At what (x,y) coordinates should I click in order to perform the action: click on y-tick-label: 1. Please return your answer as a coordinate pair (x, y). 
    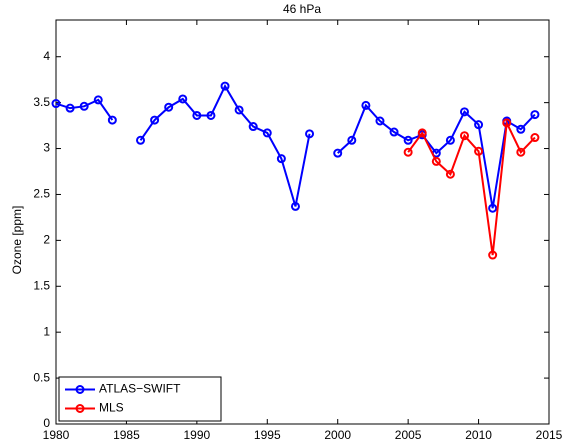
    Looking at the image, I should click on (46, 331).